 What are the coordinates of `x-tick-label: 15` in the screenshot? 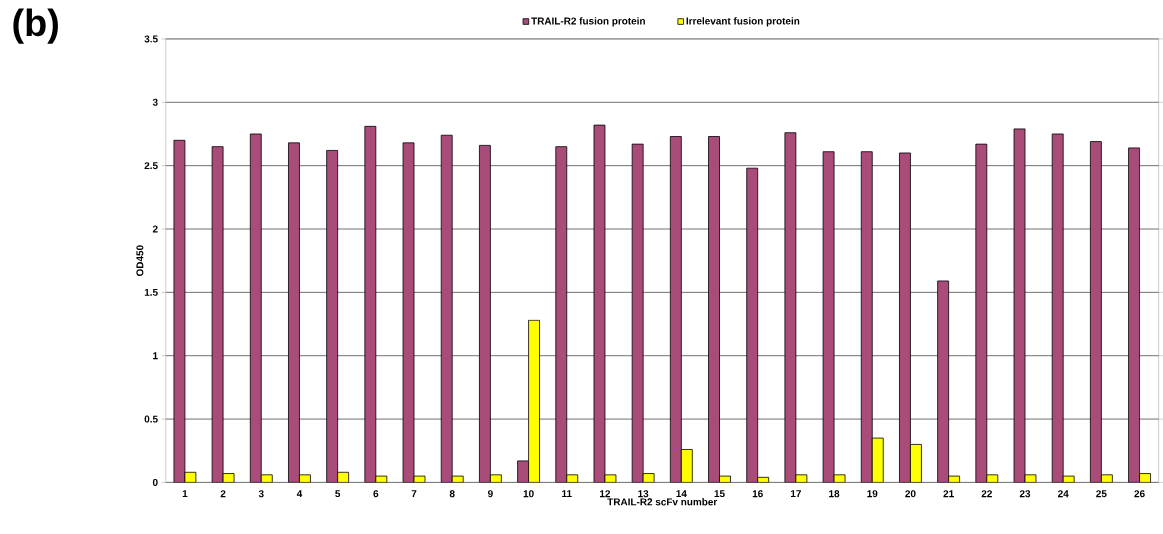 It's located at (719, 493).